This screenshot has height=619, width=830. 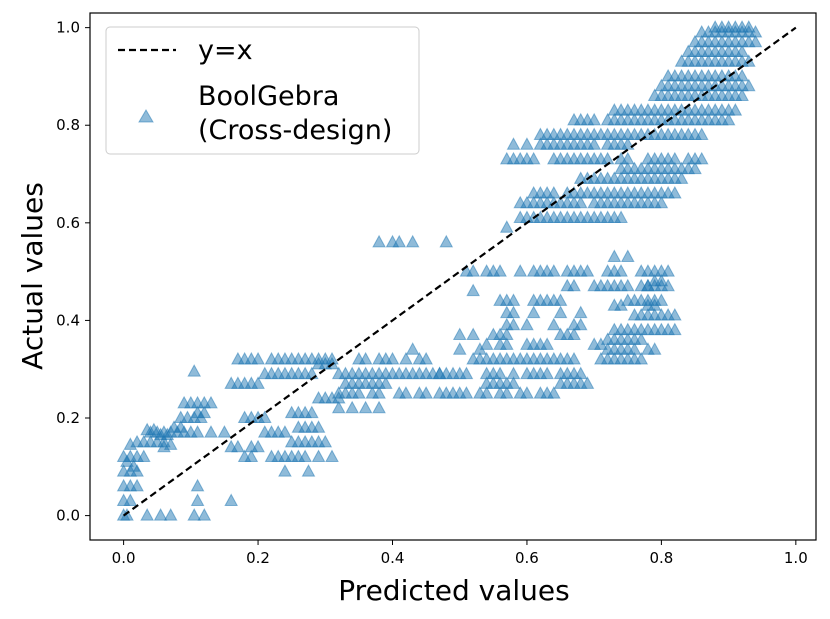 What do you see at coordinates (527, 558) in the screenshot?
I see `x-tick-label: 0.6` at bounding box center [527, 558].